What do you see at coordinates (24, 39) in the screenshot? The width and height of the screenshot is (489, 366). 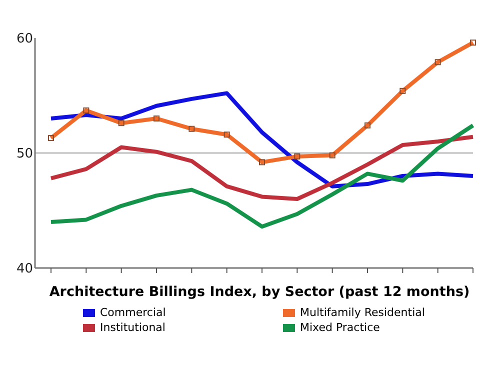 I see `y-tick-label: 60` at bounding box center [24, 39].